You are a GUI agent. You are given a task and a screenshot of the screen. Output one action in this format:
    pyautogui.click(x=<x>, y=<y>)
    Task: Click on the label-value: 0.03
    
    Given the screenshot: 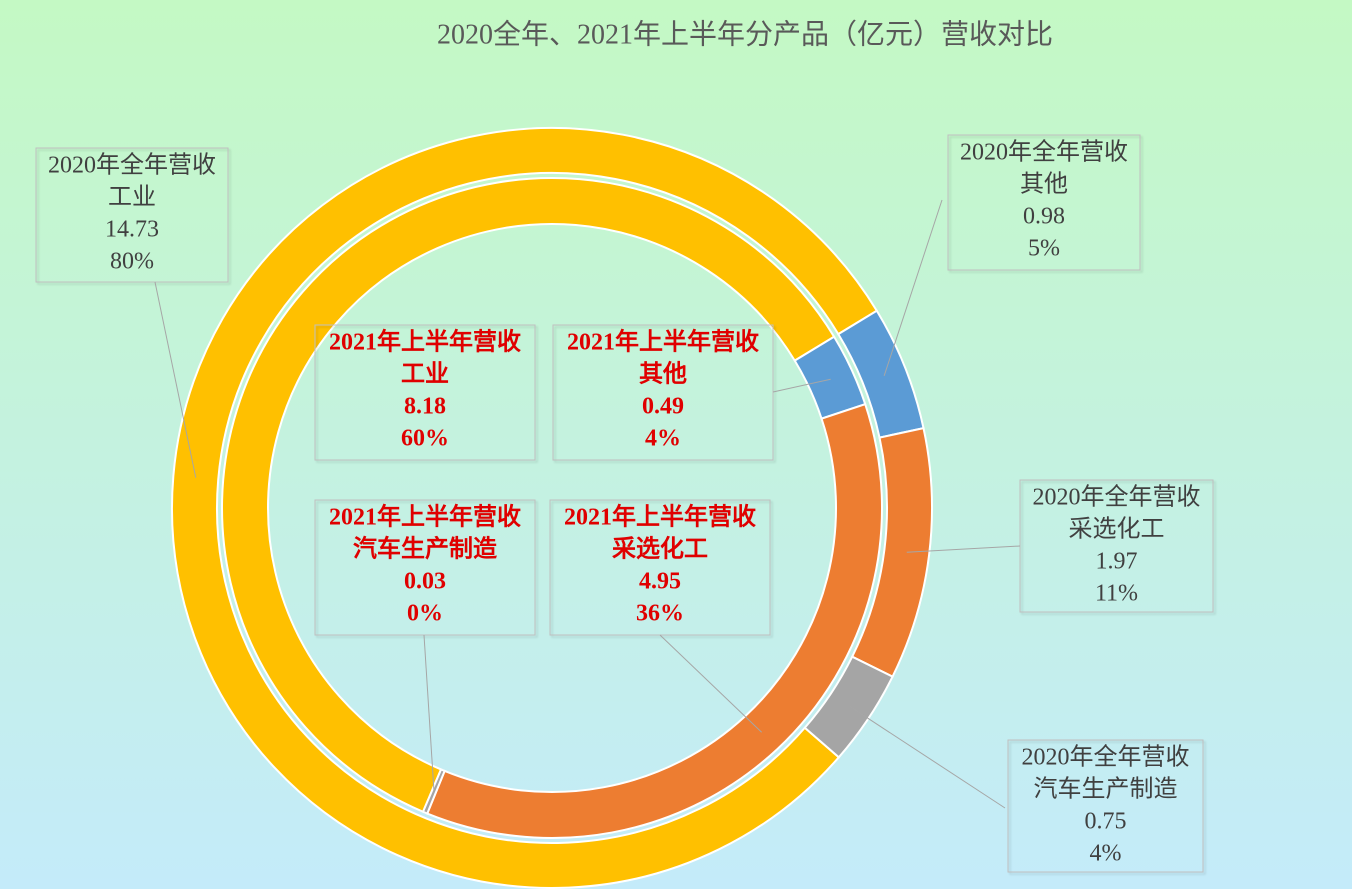 What is the action you would take?
    pyautogui.click(x=425, y=582)
    